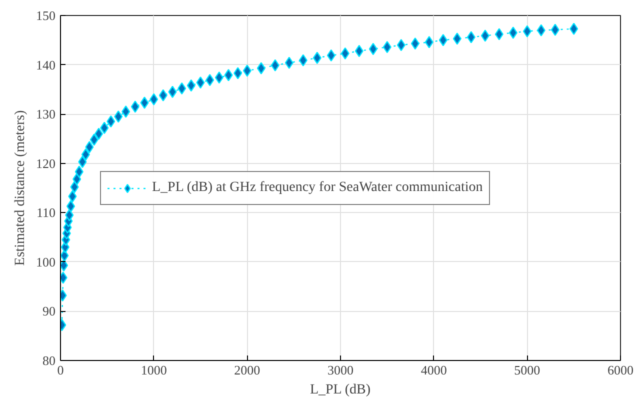  What do you see at coordinates (60, 370) in the screenshot?
I see `x-tick-label: 0` at bounding box center [60, 370].